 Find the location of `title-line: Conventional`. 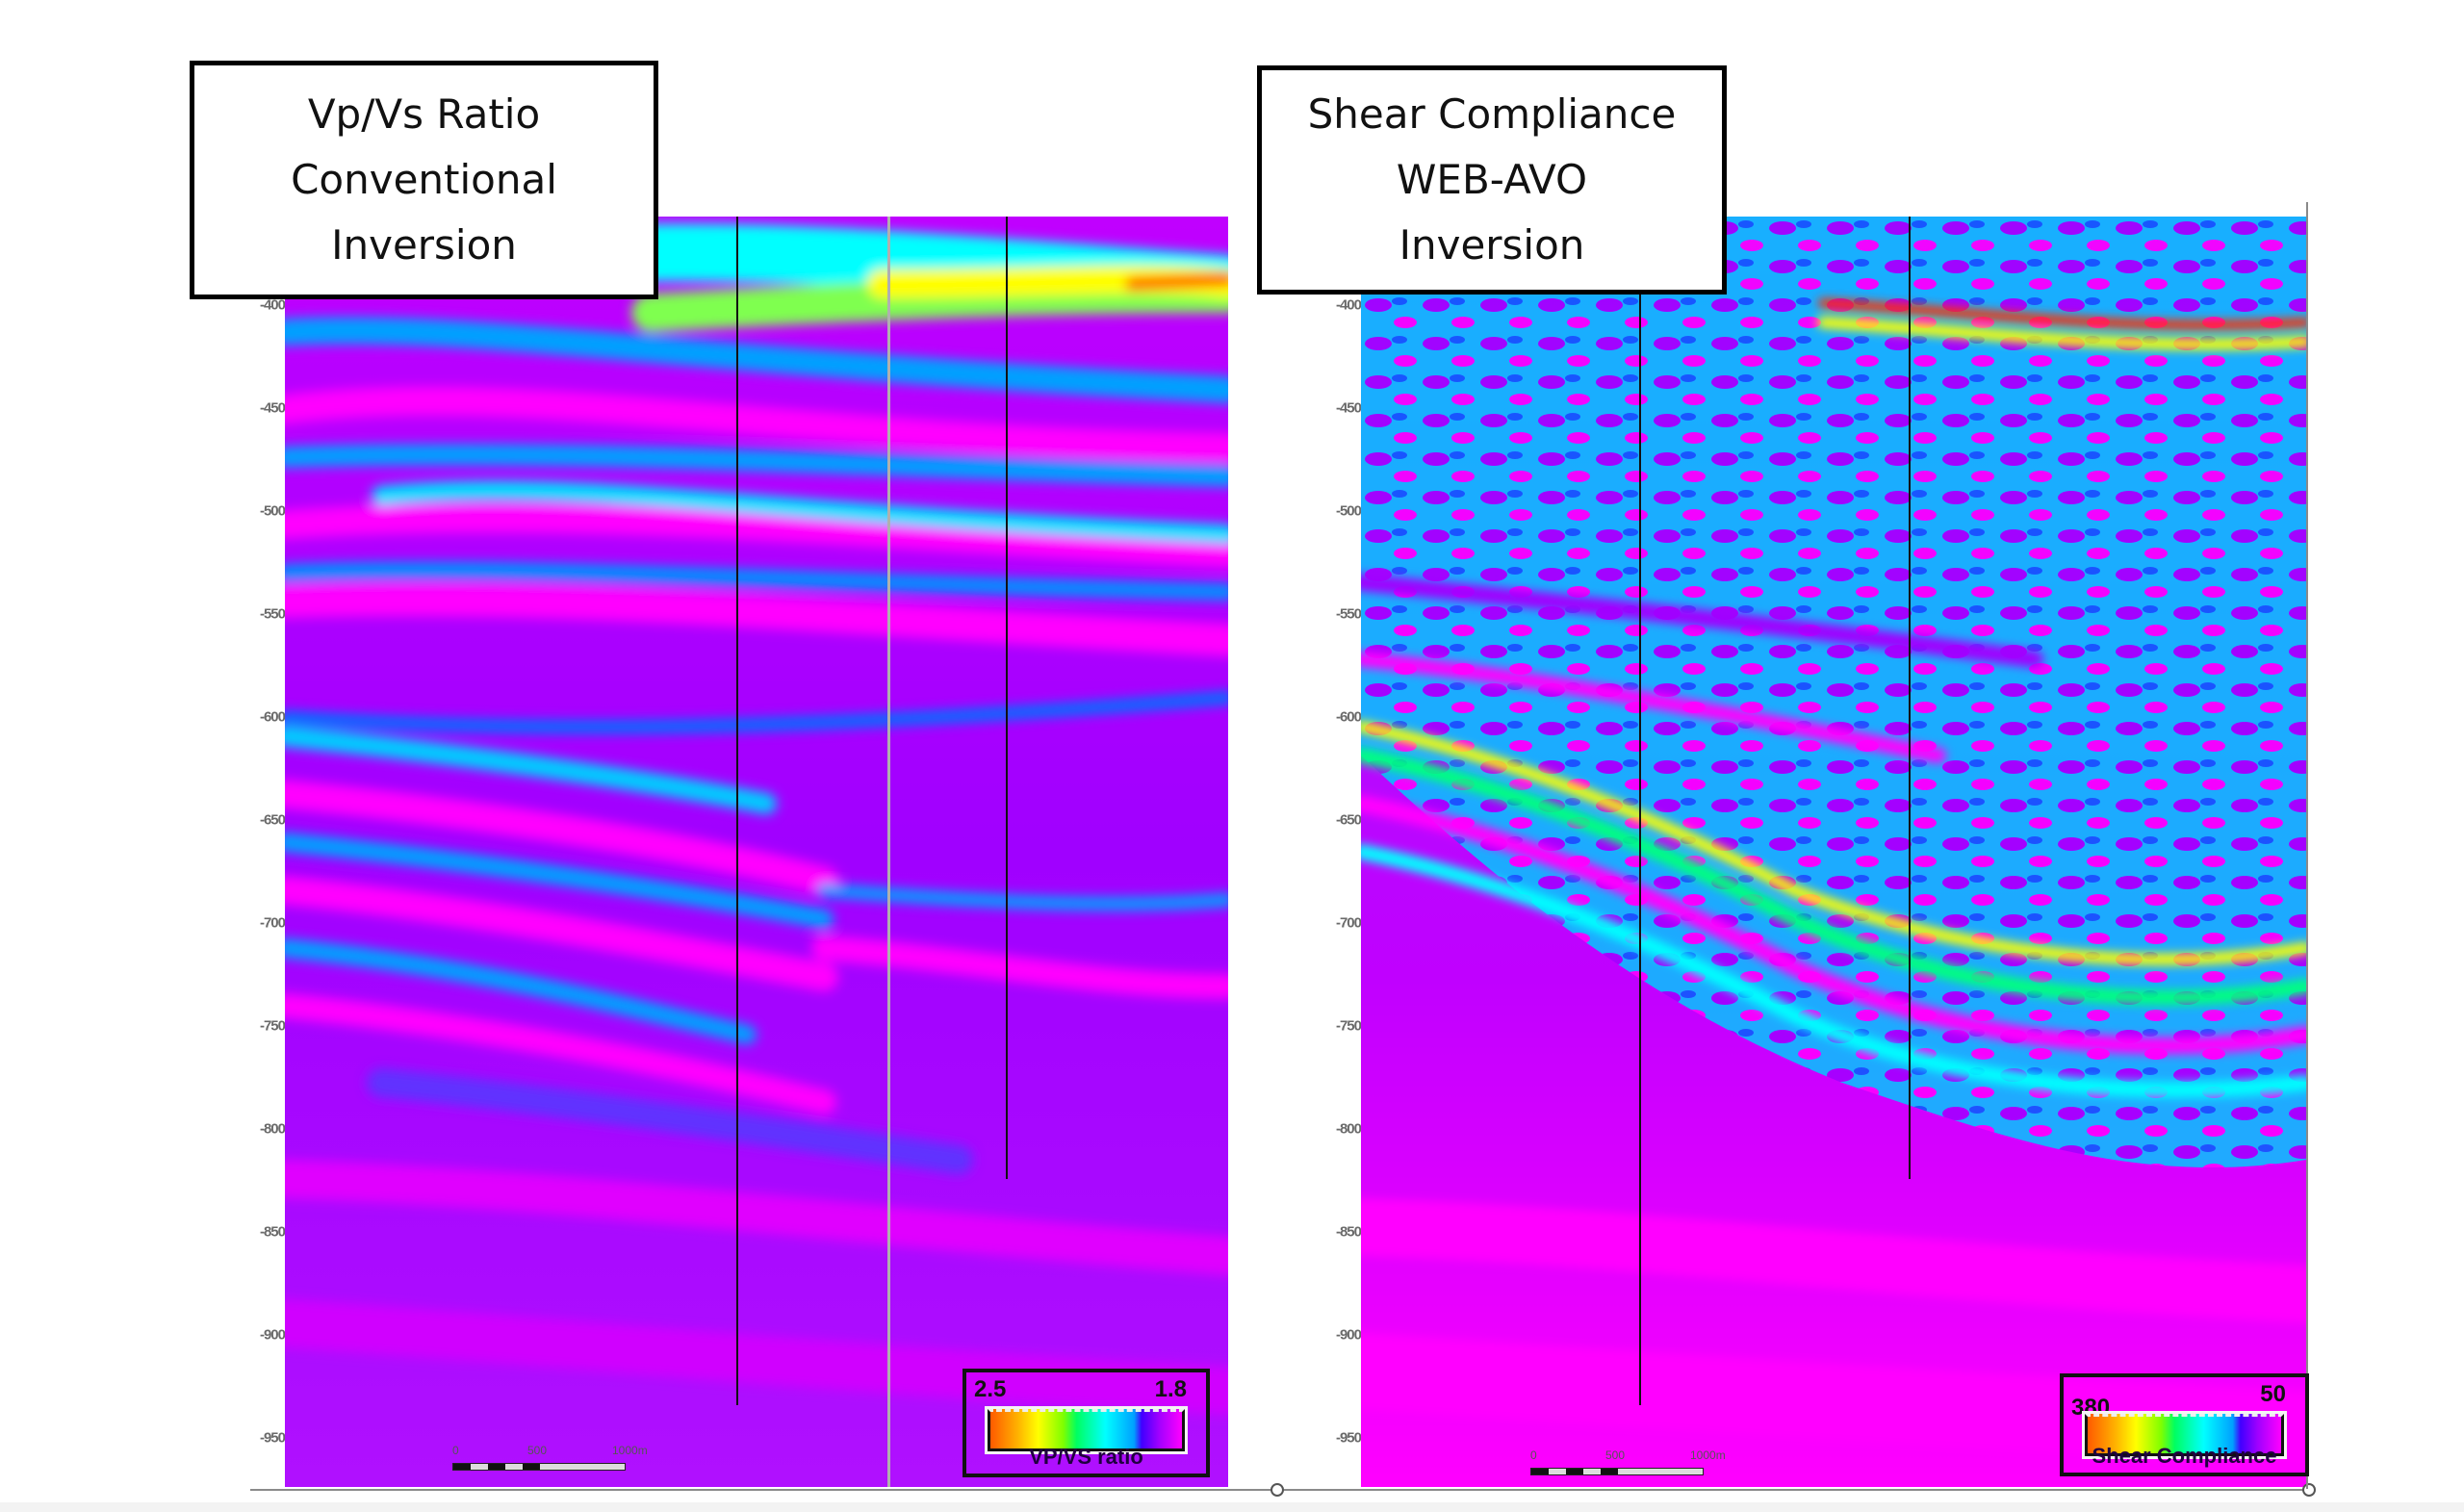

title-line: Conventional is located at coordinates (424, 179).